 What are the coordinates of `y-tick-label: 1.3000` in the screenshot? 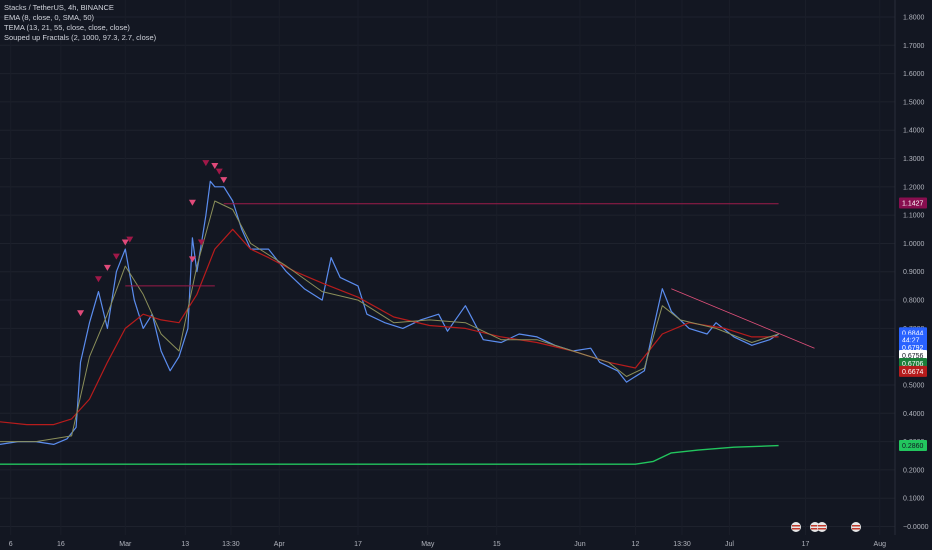 It's located at (914, 159).